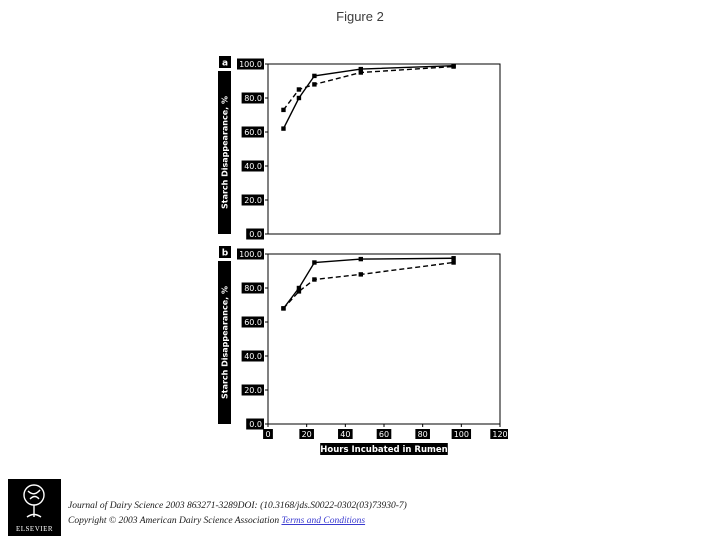 This screenshot has width=720, height=540. Describe the element at coordinates (423, 434) in the screenshot. I see `svg-text: 80` at that location.